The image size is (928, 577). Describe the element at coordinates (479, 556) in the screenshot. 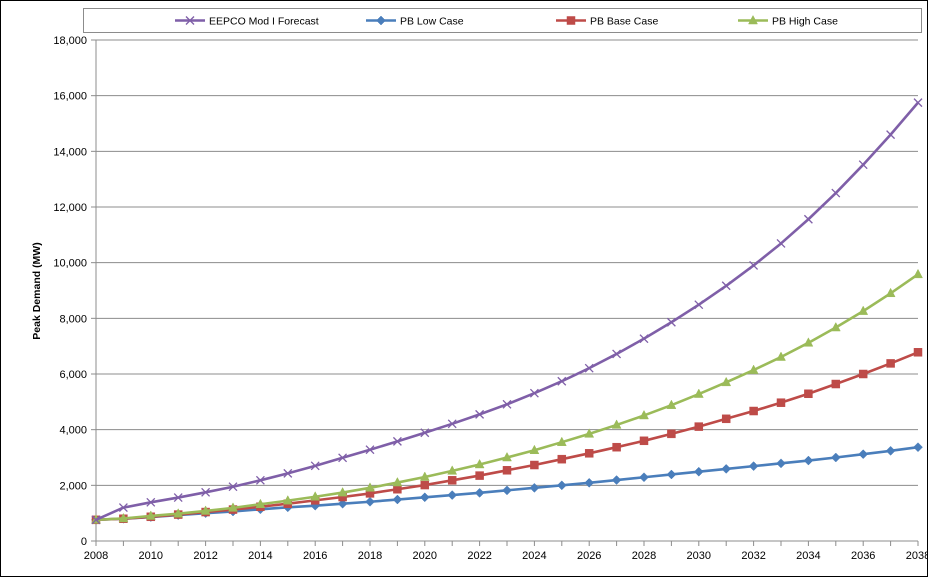

I see `x-tick-label: 2022` at that location.